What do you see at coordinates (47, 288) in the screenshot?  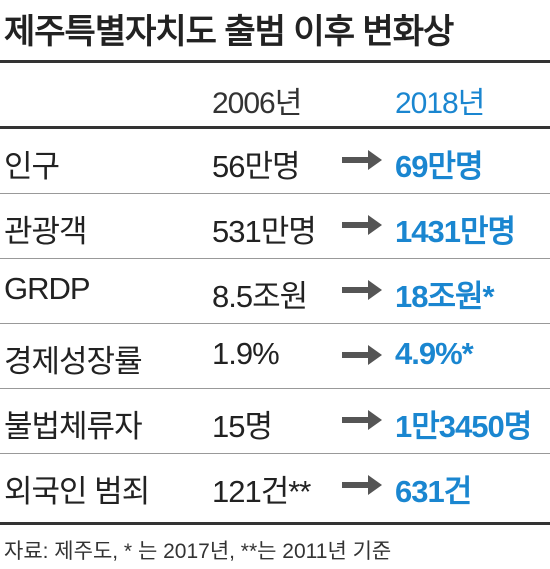 I see `row-label: GRDP` at bounding box center [47, 288].